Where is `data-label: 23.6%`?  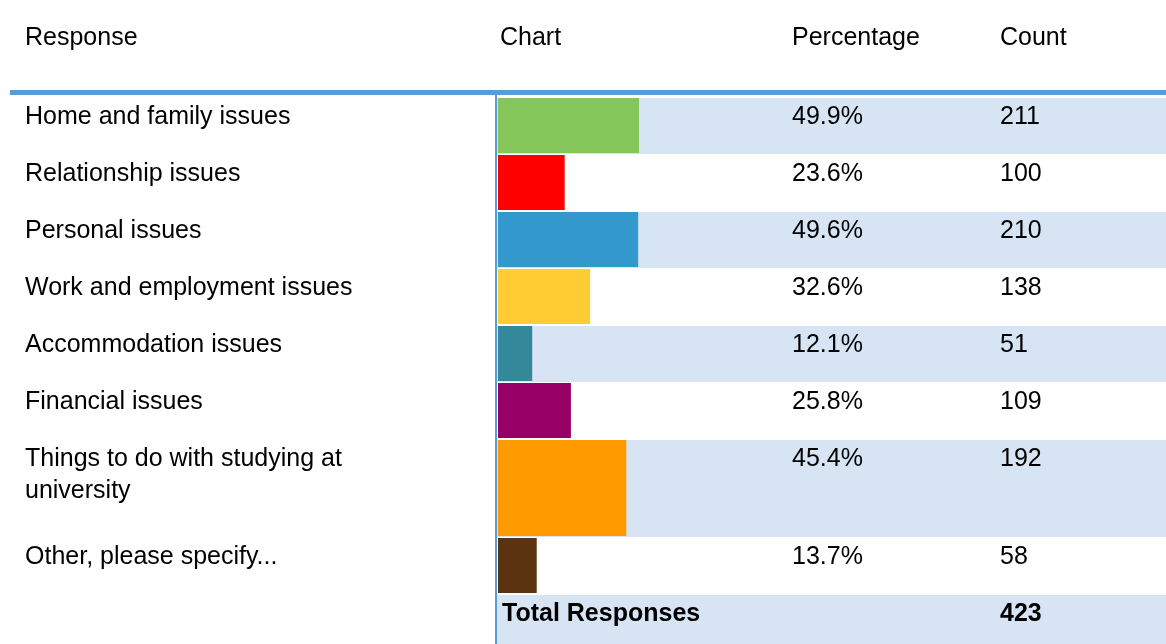 data-label: 23.6% is located at coordinates (827, 172).